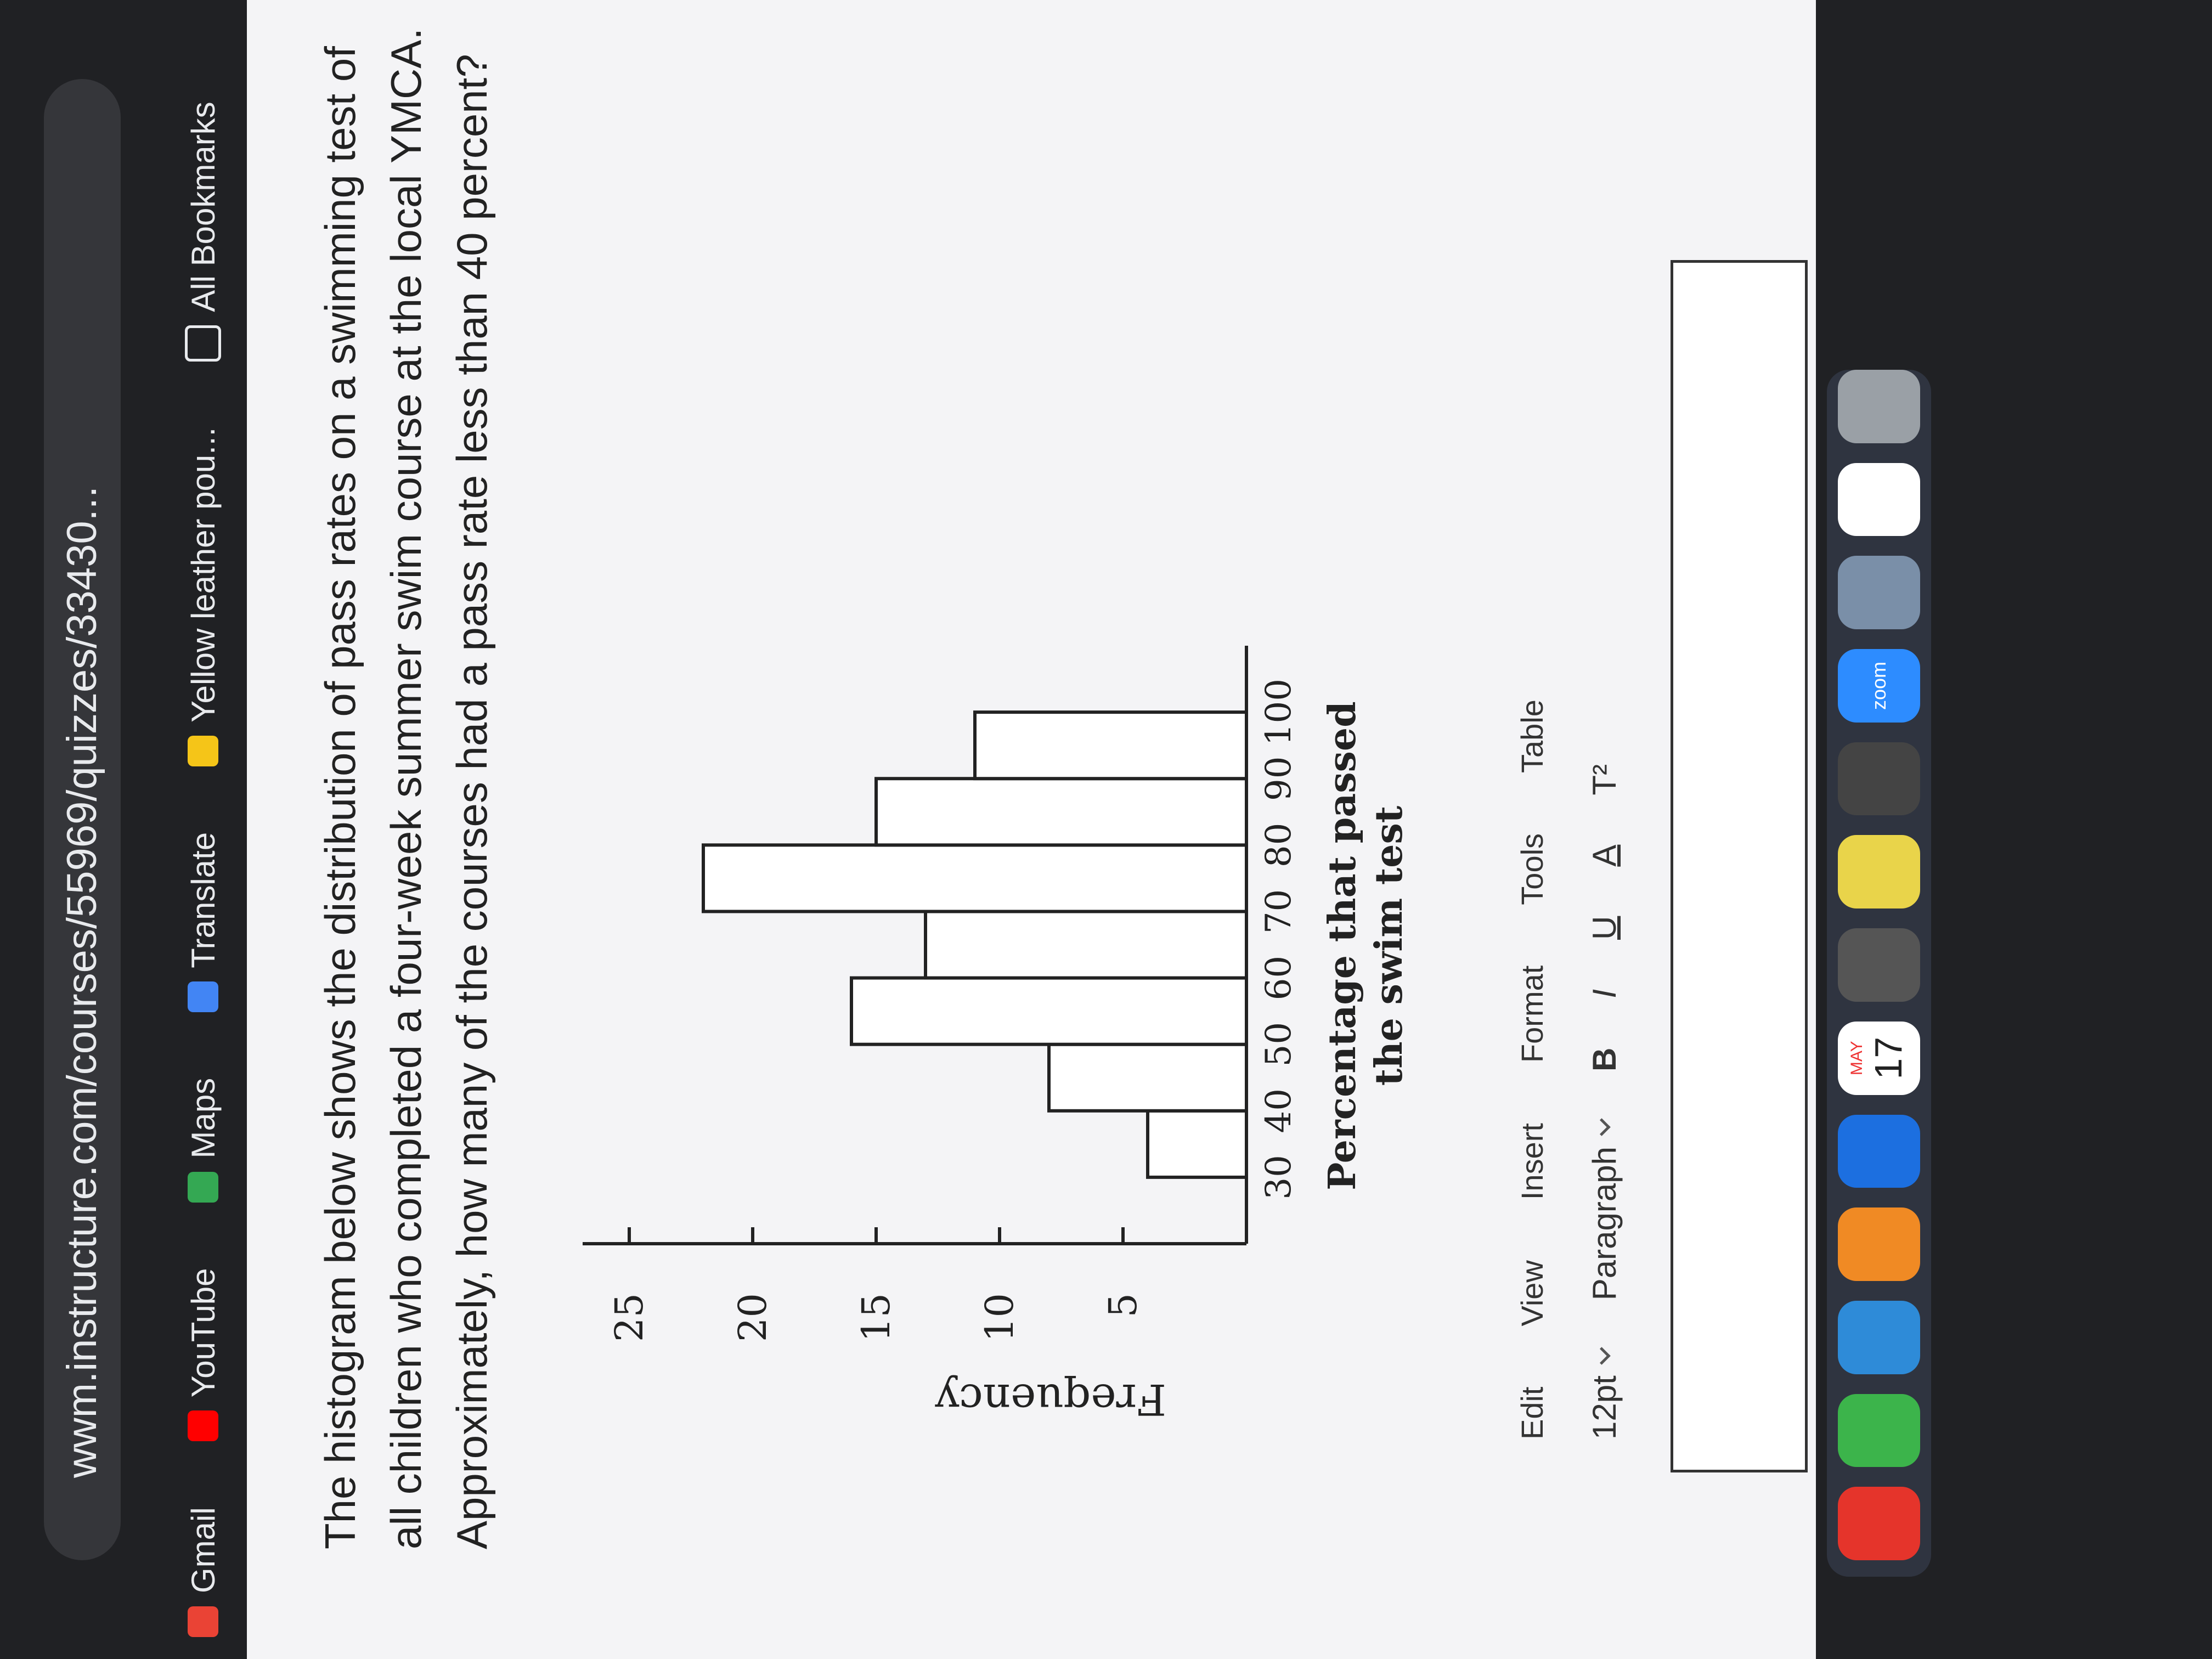  What do you see at coordinates (1532, 736) in the screenshot?
I see `menu-item: Table` at bounding box center [1532, 736].